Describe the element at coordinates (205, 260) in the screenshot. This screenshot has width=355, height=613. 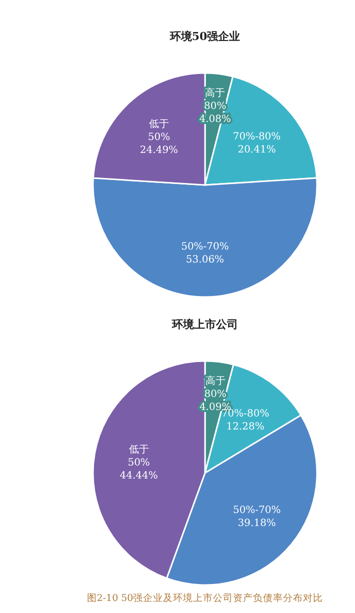
I see `data-label: 53.06%` at that location.